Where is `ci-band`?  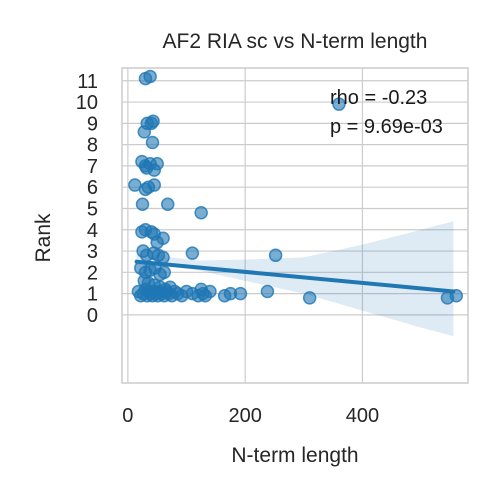
ci-band is located at coordinates (295, 279).